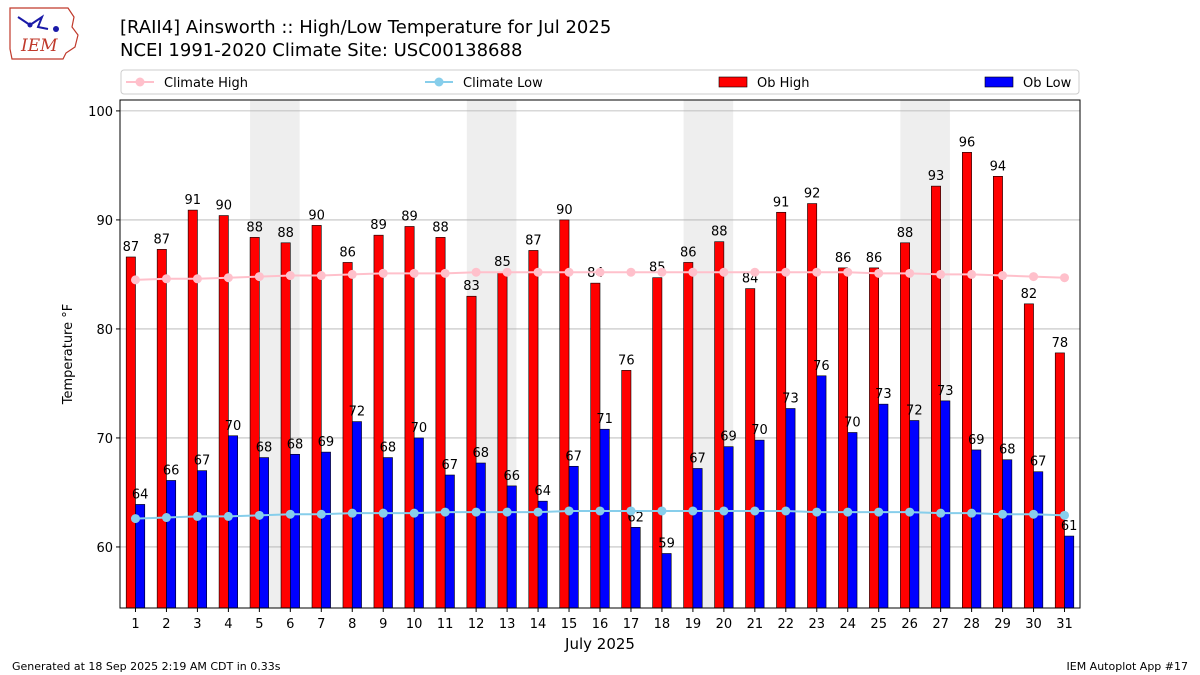 This screenshot has width=1200, height=675. What do you see at coordinates (733, 82) in the screenshot?
I see `legend-ob-high-swatch` at bounding box center [733, 82].